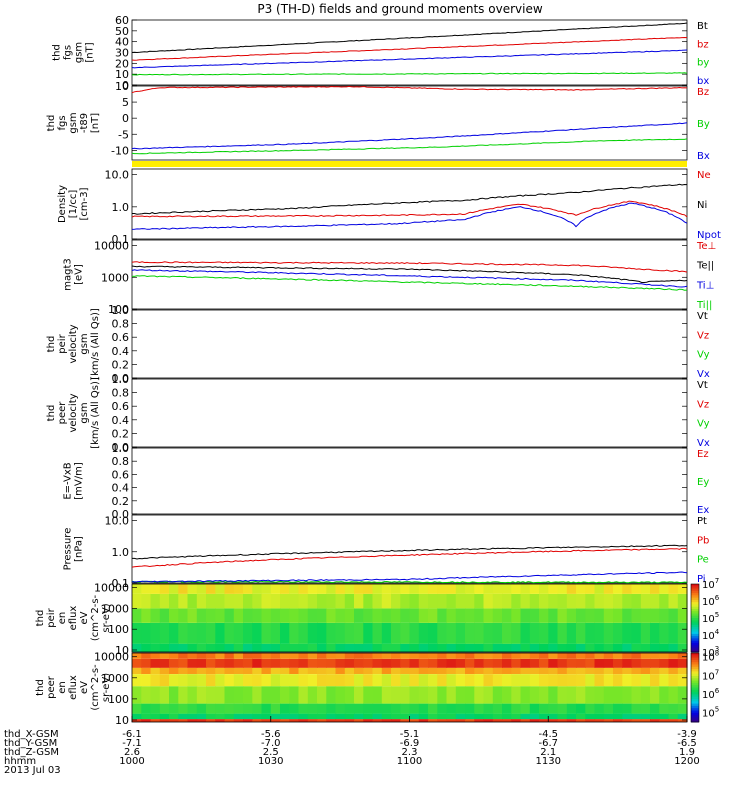  What do you see at coordinates (121, 406) in the screenshot?
I see `y-tick-label: 0.6` at bounding box center [121, 406].